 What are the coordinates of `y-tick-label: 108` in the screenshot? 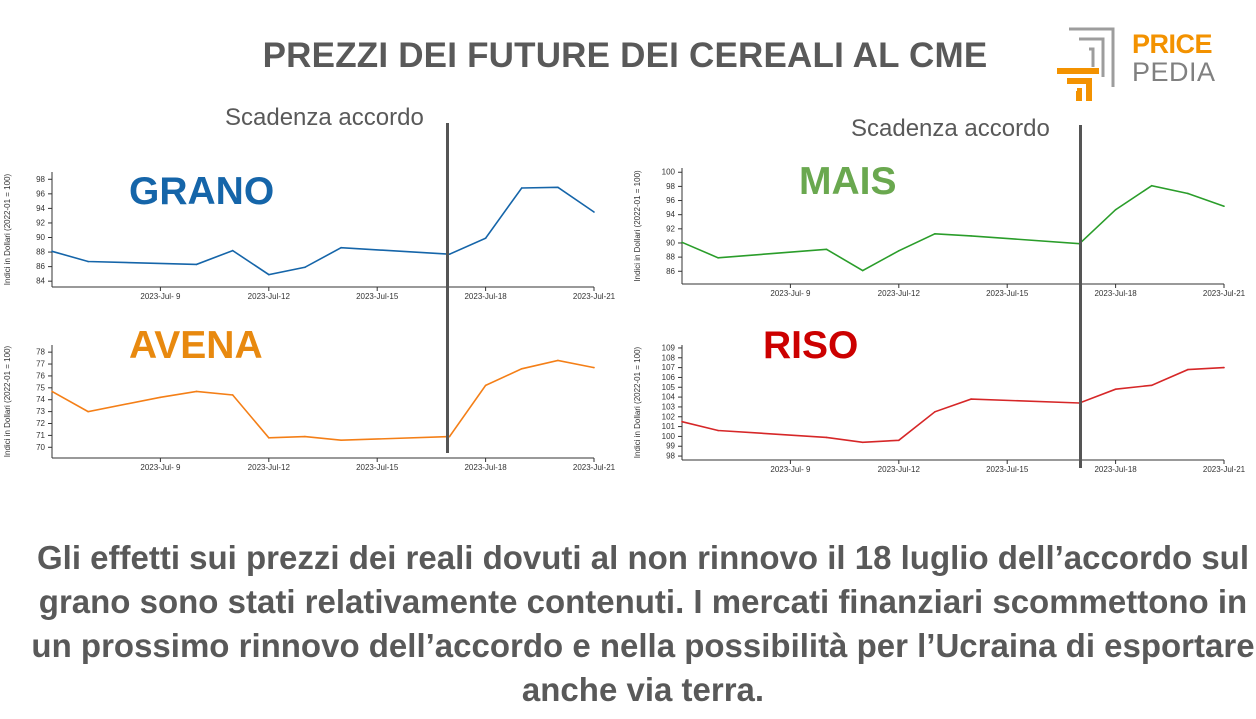 It's located at (669, 357).